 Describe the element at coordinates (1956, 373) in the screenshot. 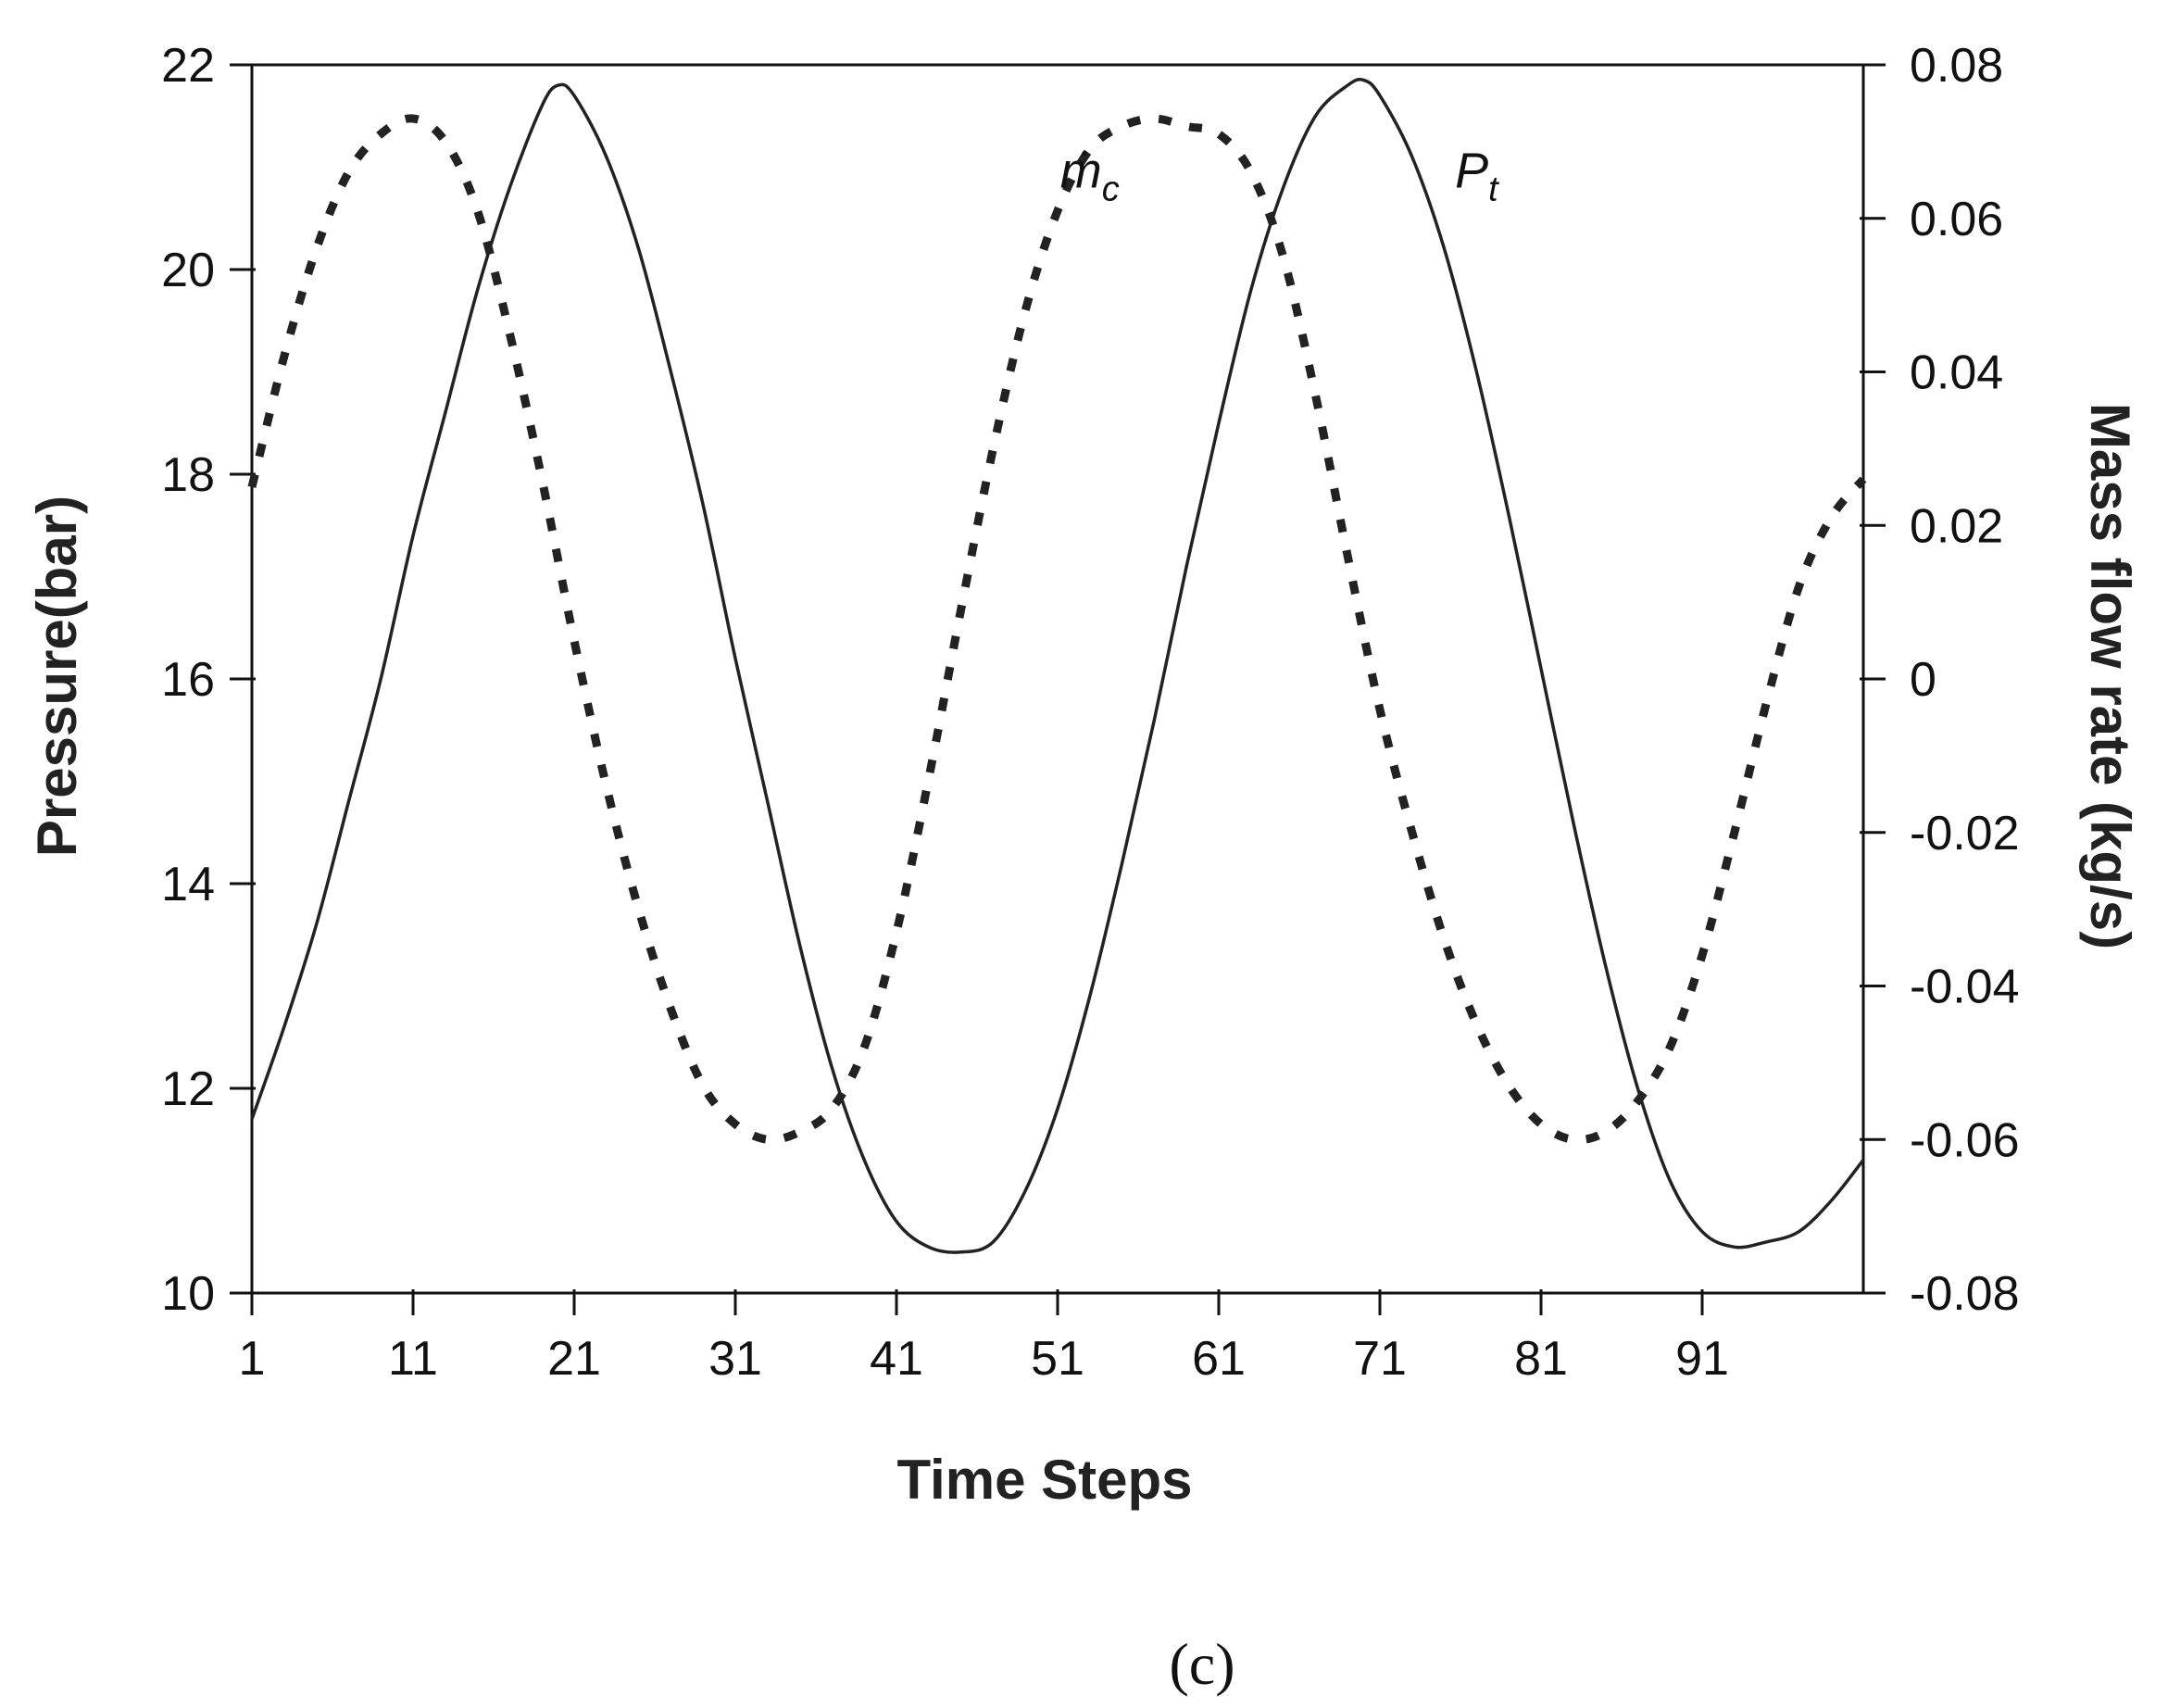

I see `right-y-tick-label: 0.04` at that location.